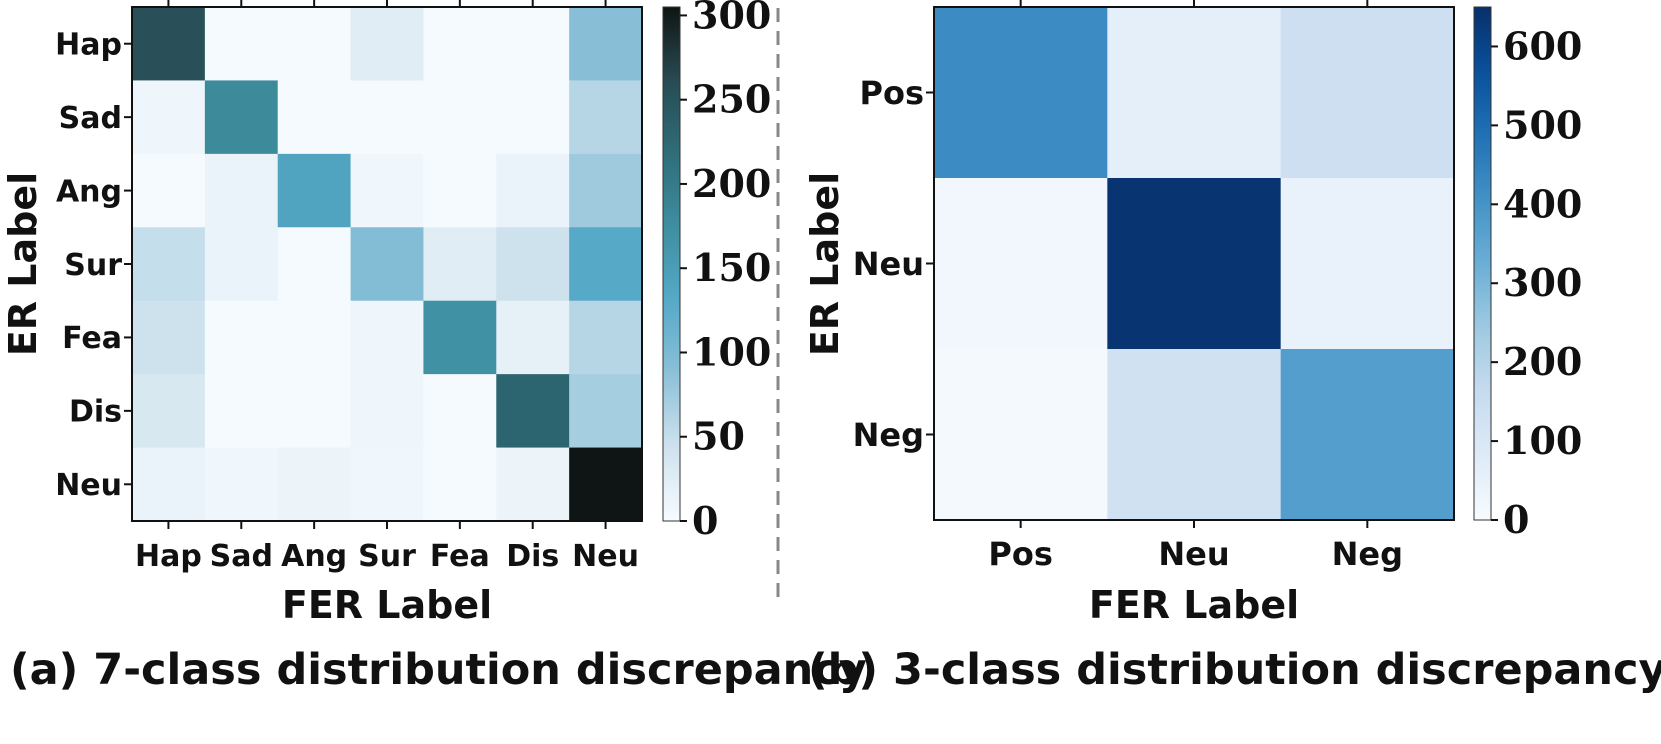 This screenshot has width=1661, height=744. I want to click on colorbar-3-class, so click(1482, 263).